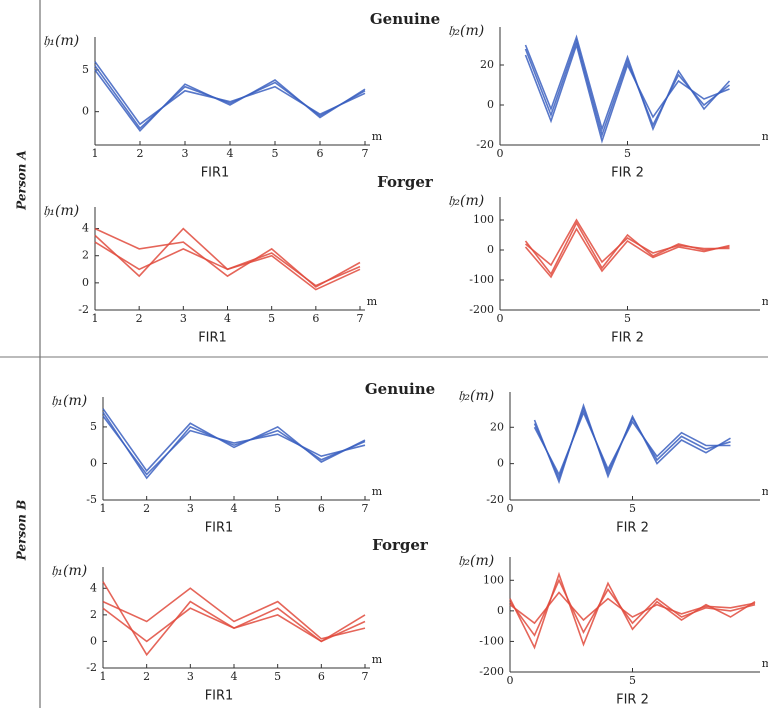  I want to click on y-tick-label: -200, so click(491, 671).